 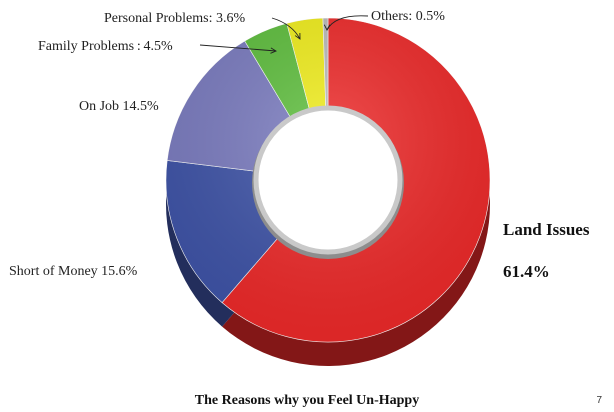 What do you see at coordinates (273, 50) in the screenshot?
I see `leader-family-arrowhead` at bounding box center [273, 50].